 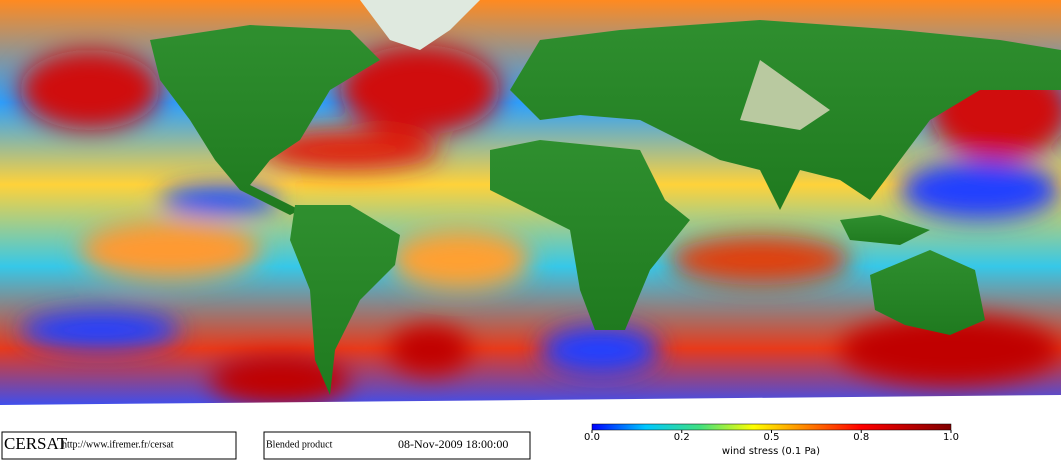 What do you see at coordinates (682, 437) in the screenshot?
I see `colorbar-tick-label: 0.2` at bounding box center [682, 437].